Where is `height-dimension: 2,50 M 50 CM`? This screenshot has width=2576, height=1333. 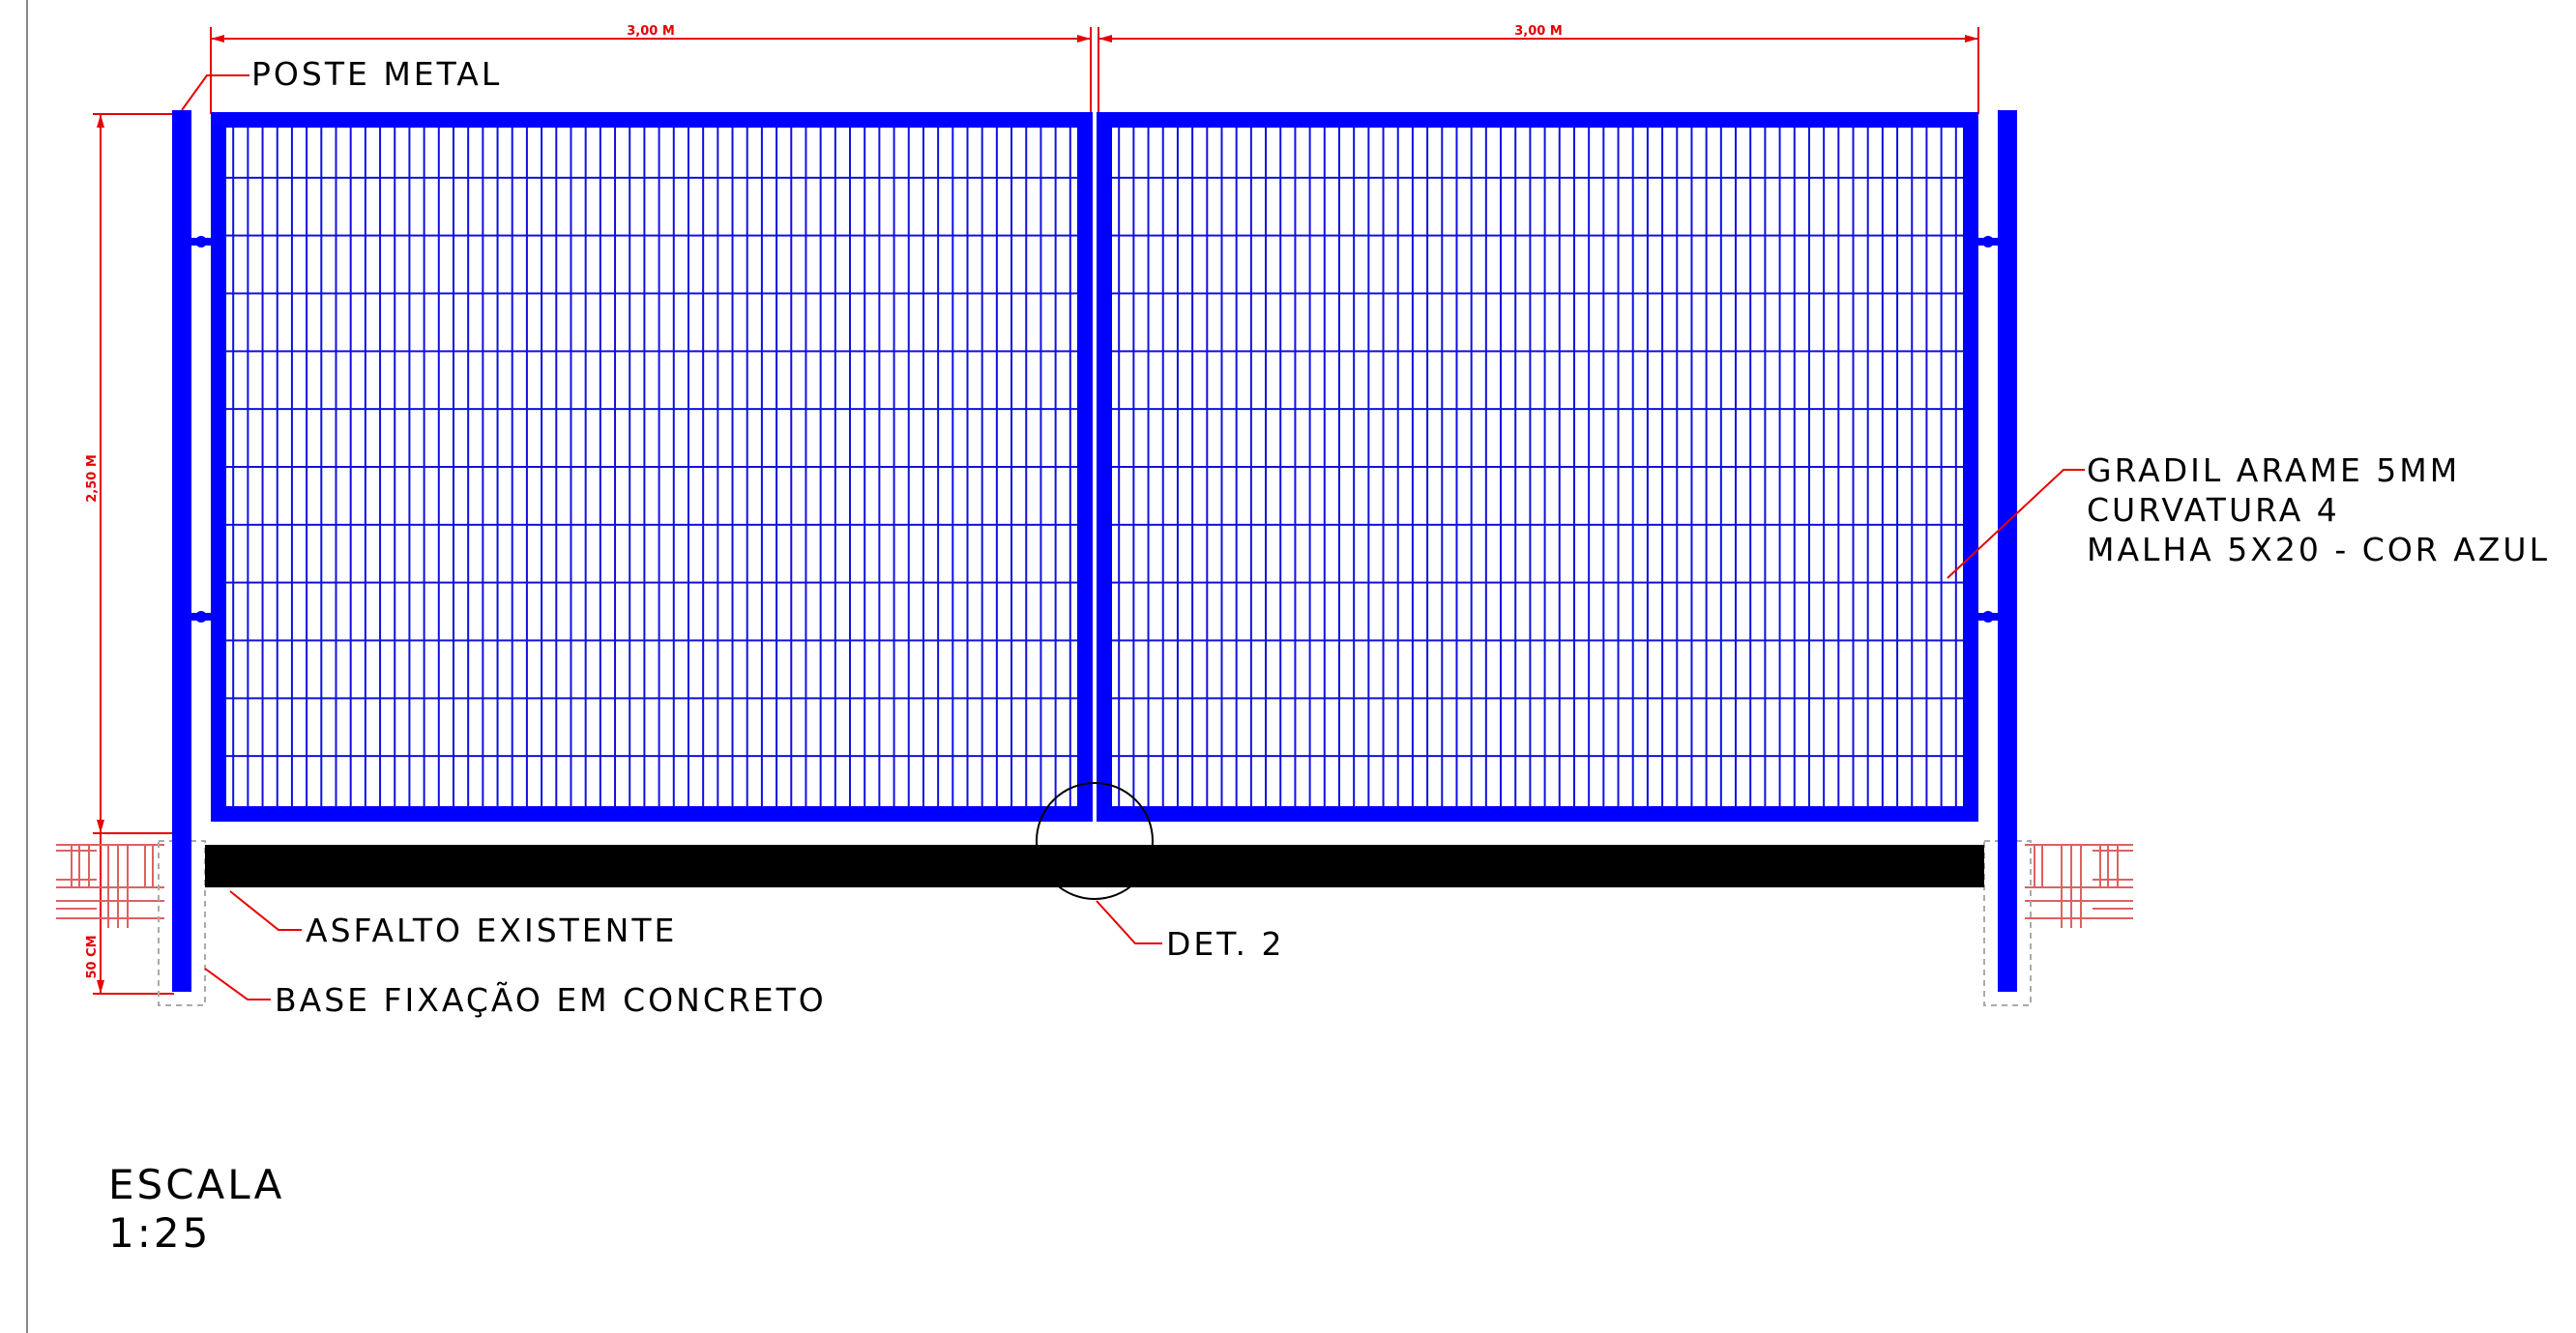
height-dimension: 2,50 M 50 CM is located at coordinates (134, 554).